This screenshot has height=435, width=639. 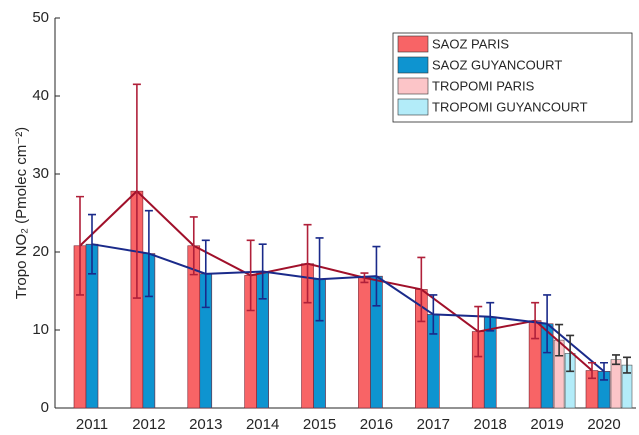 I want to click on legend-box, so click(x=512, y=77).